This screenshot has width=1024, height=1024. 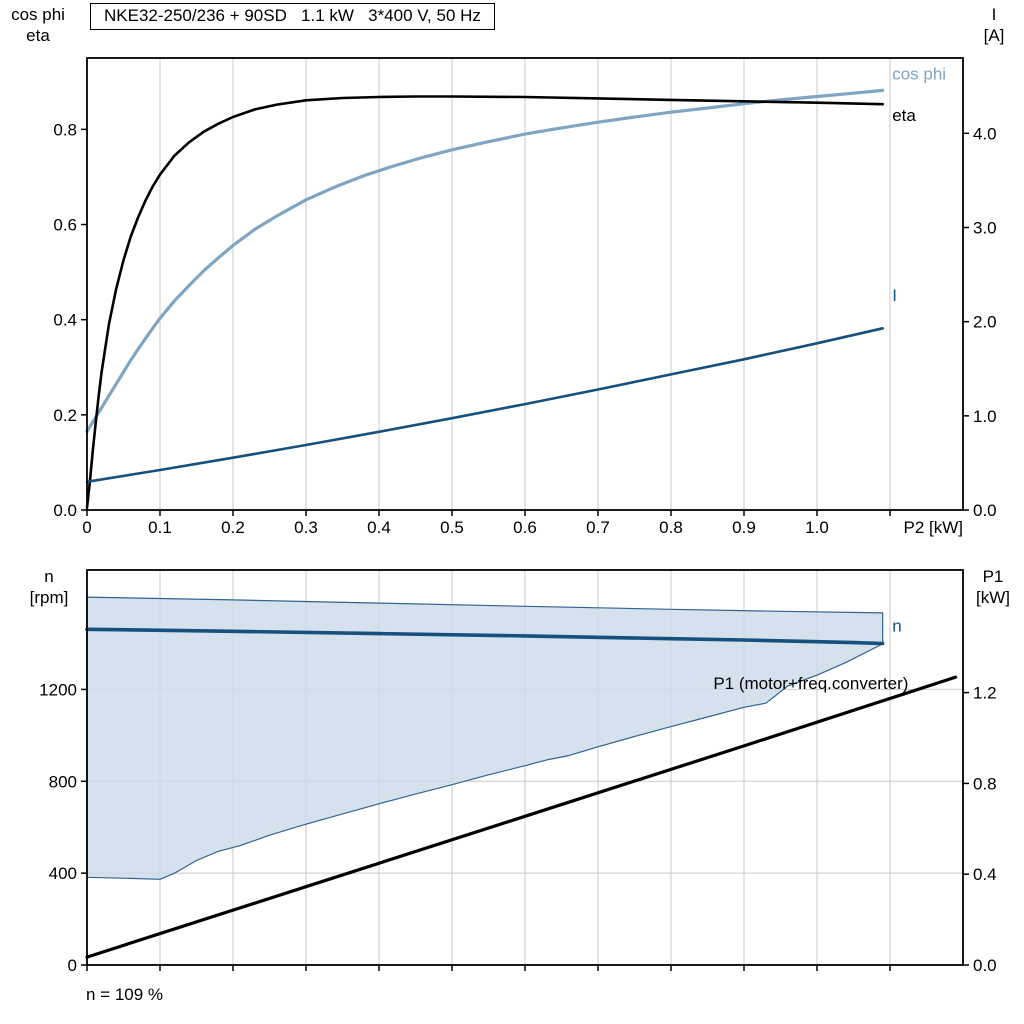 I want to click on y-right-tick-label: 1.2, so click(x=985, y=693).